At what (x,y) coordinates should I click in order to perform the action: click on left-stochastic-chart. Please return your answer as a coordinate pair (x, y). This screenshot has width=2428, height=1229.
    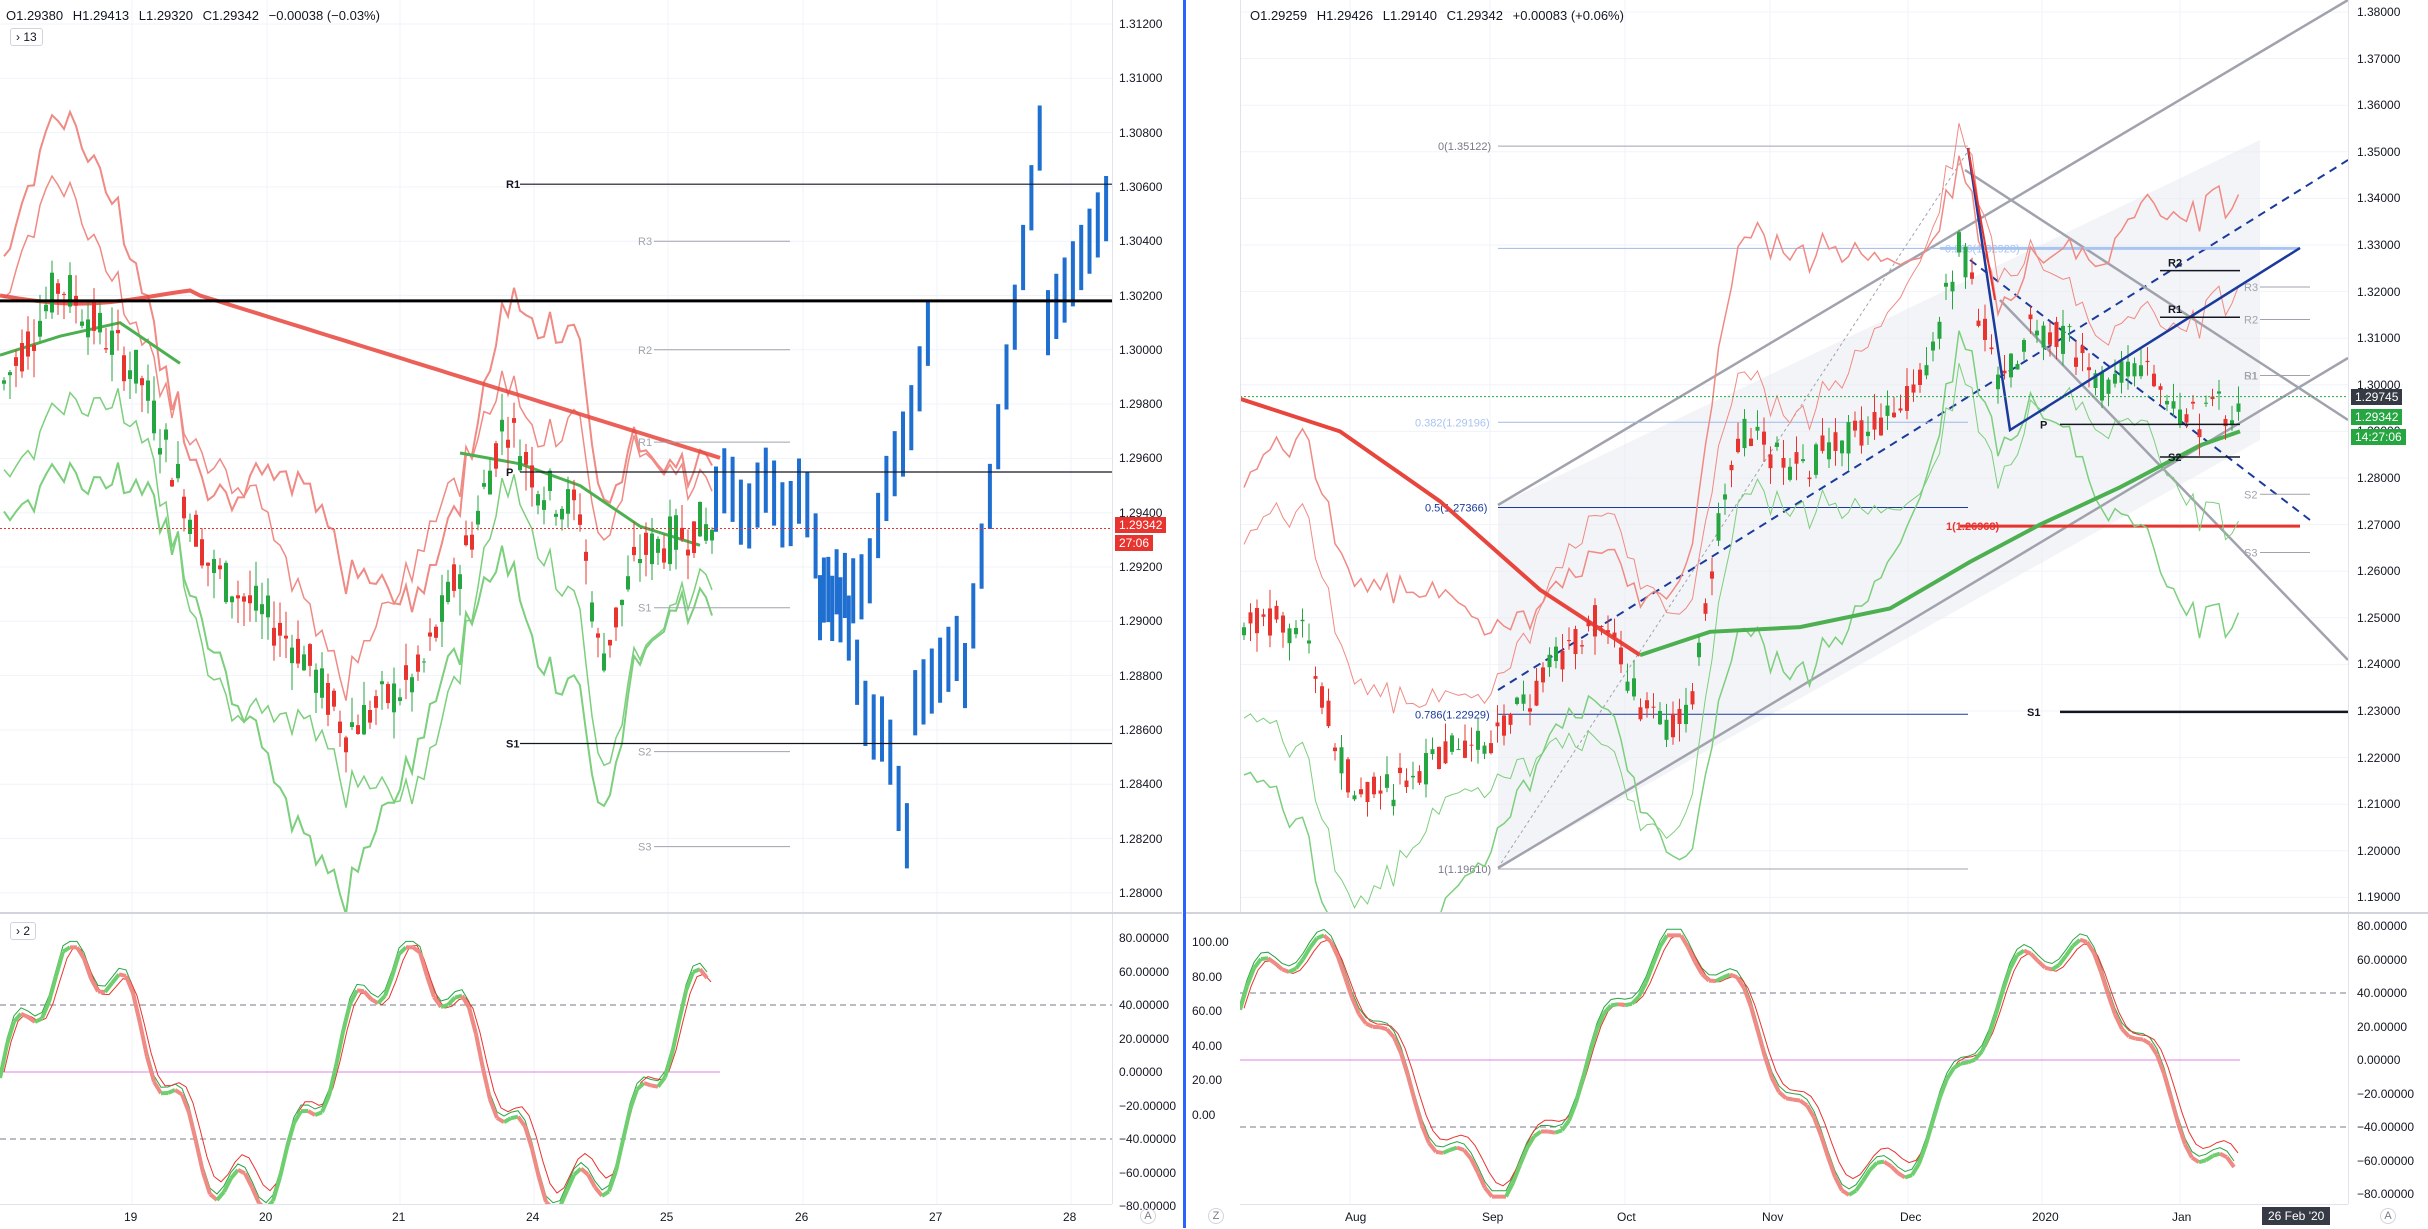
    Looking at the image, I should click on (556, 1059).